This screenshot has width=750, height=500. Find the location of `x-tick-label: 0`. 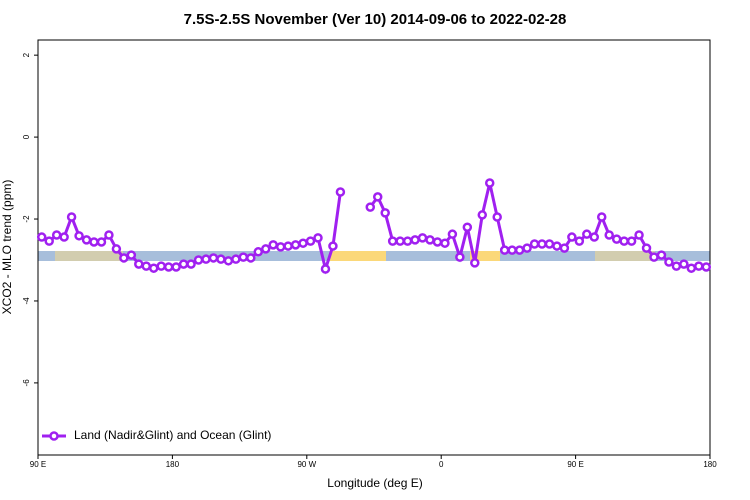

x-tick-label: 0 is located at coordinates (441, 464).